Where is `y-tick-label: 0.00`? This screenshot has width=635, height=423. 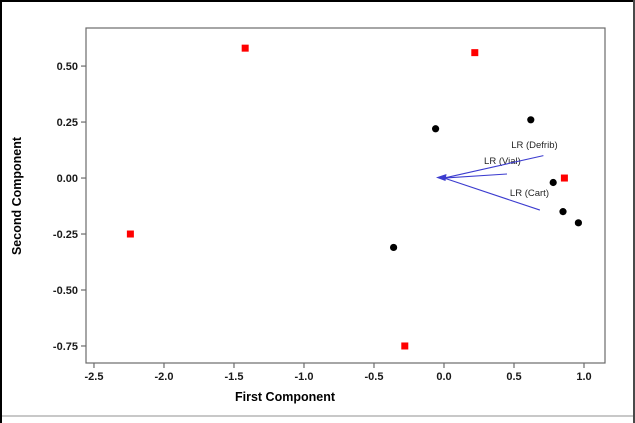
y-tick-label: 0.00 is located at coordinates (67, 179).